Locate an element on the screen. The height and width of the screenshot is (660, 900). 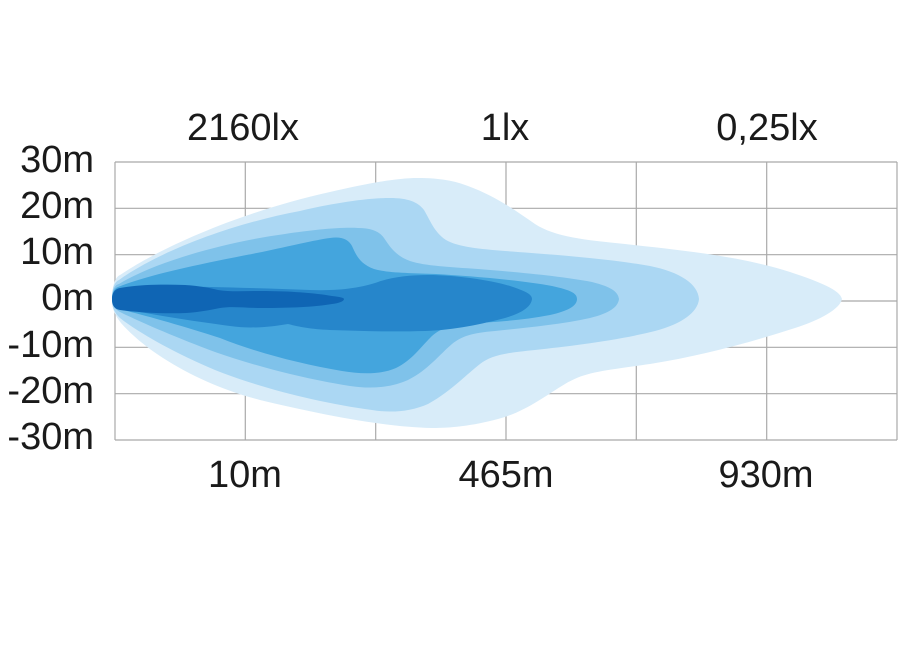
lux-label-2160lx: 2160lx is located at coordinates (243, 128).